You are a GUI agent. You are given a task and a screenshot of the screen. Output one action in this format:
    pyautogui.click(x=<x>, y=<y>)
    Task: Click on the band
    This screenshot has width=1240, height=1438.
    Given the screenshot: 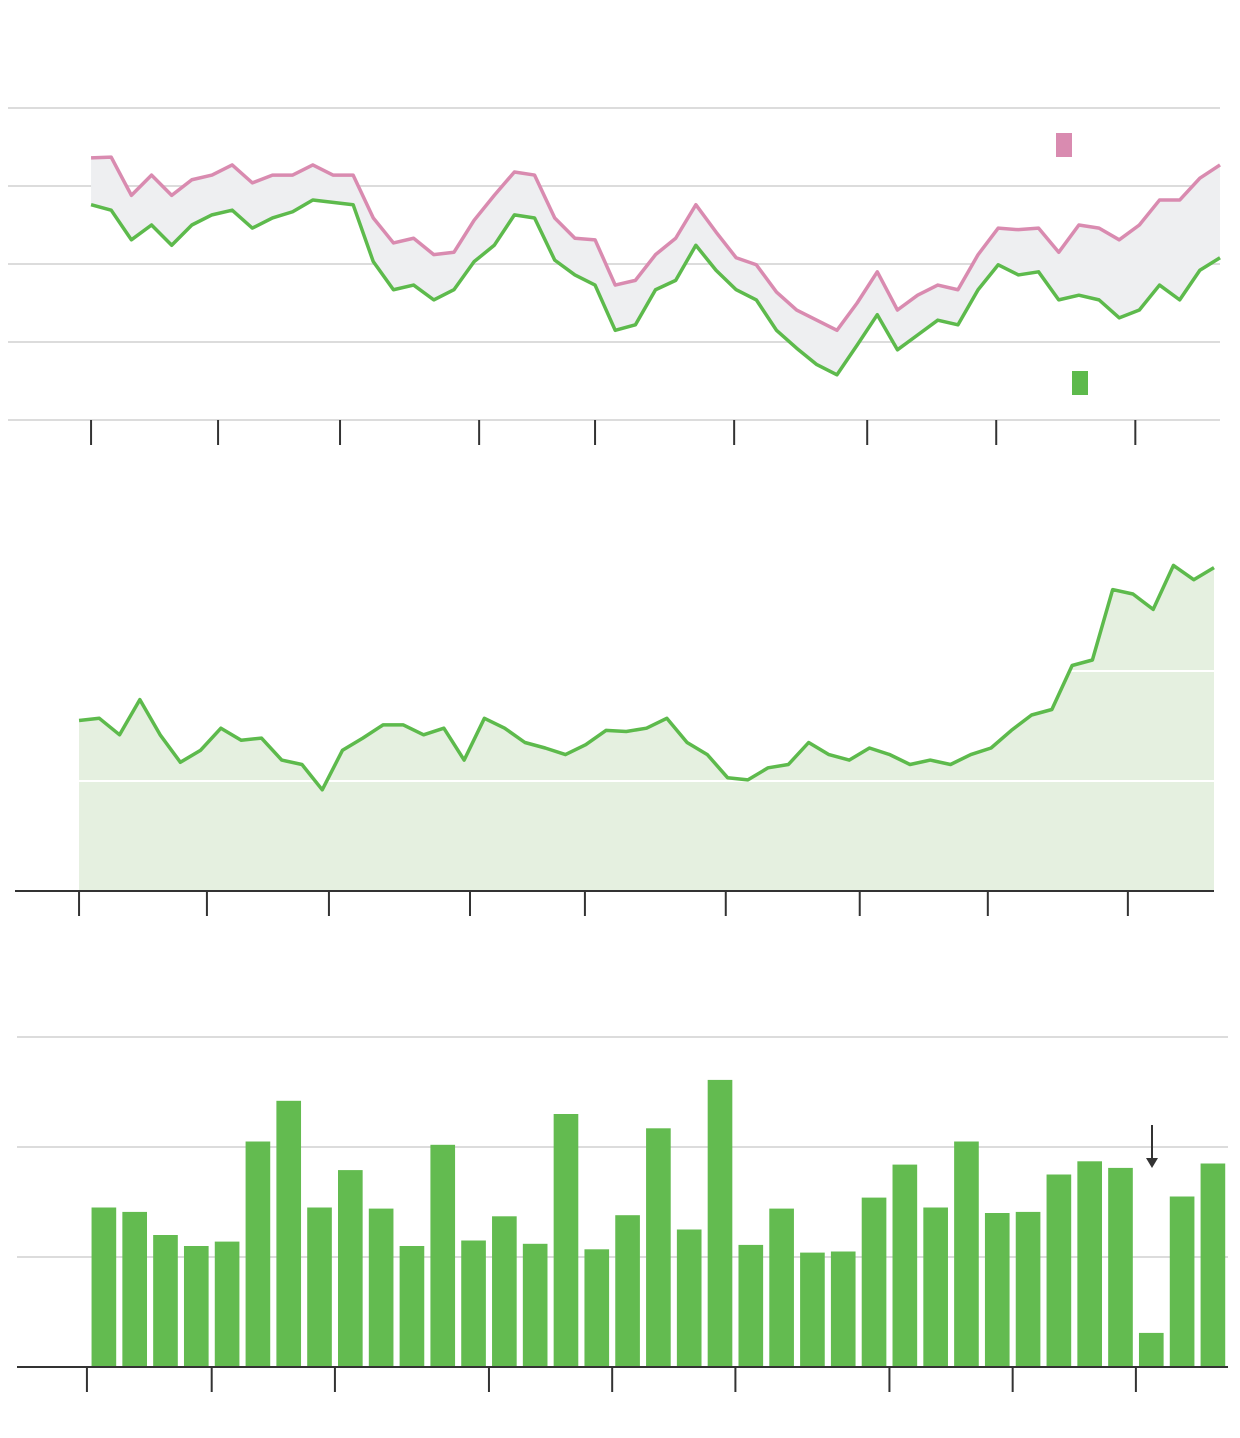 What is the action you would take?
    pyautogui.click(x=656, y=266)
    